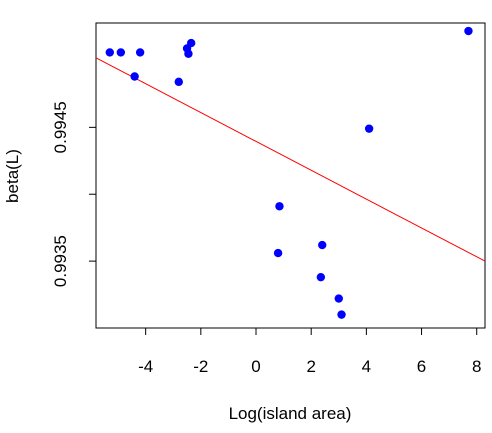 The height and width of the screenshot is (433, 492). What do you see at coordinates (309, 352) in the screenshot?
I see `x-axis: -4 -2 0 2 4 6 8` at bounding box center [309, 352].